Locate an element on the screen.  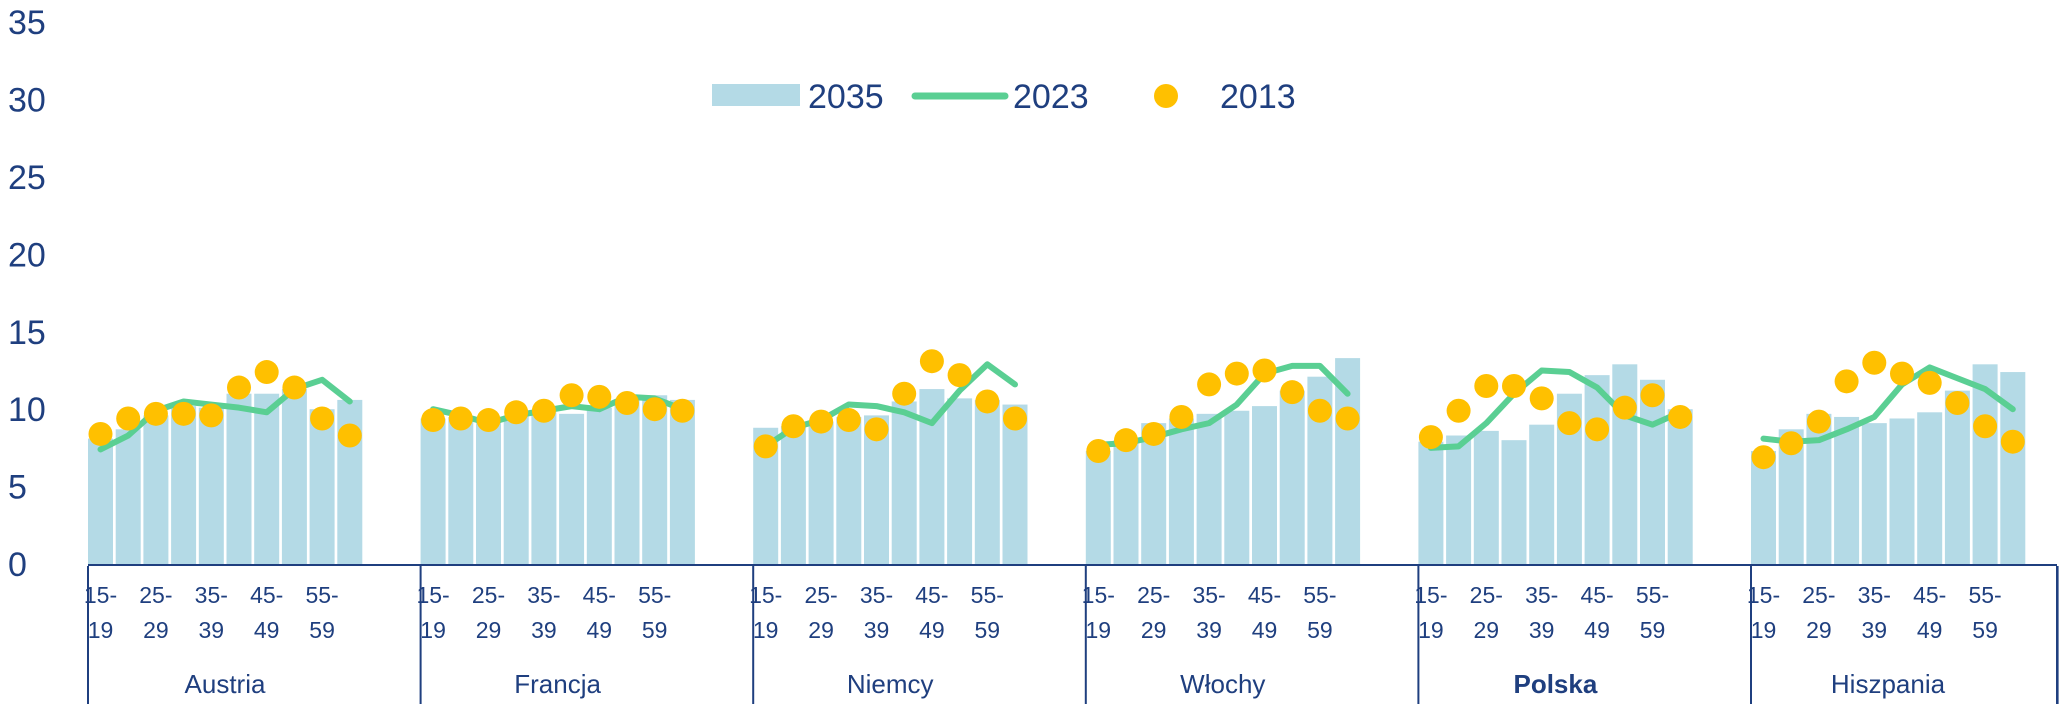
country-label: Hiszpania is located at coordinates (1888, 684).